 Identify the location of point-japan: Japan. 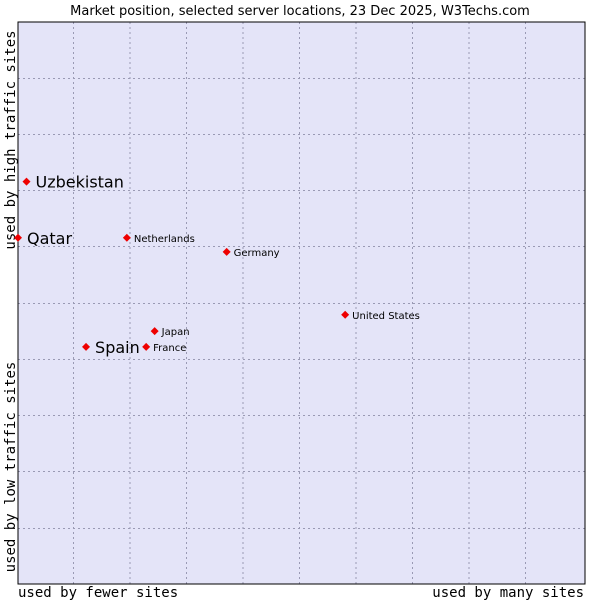
(170, 332).